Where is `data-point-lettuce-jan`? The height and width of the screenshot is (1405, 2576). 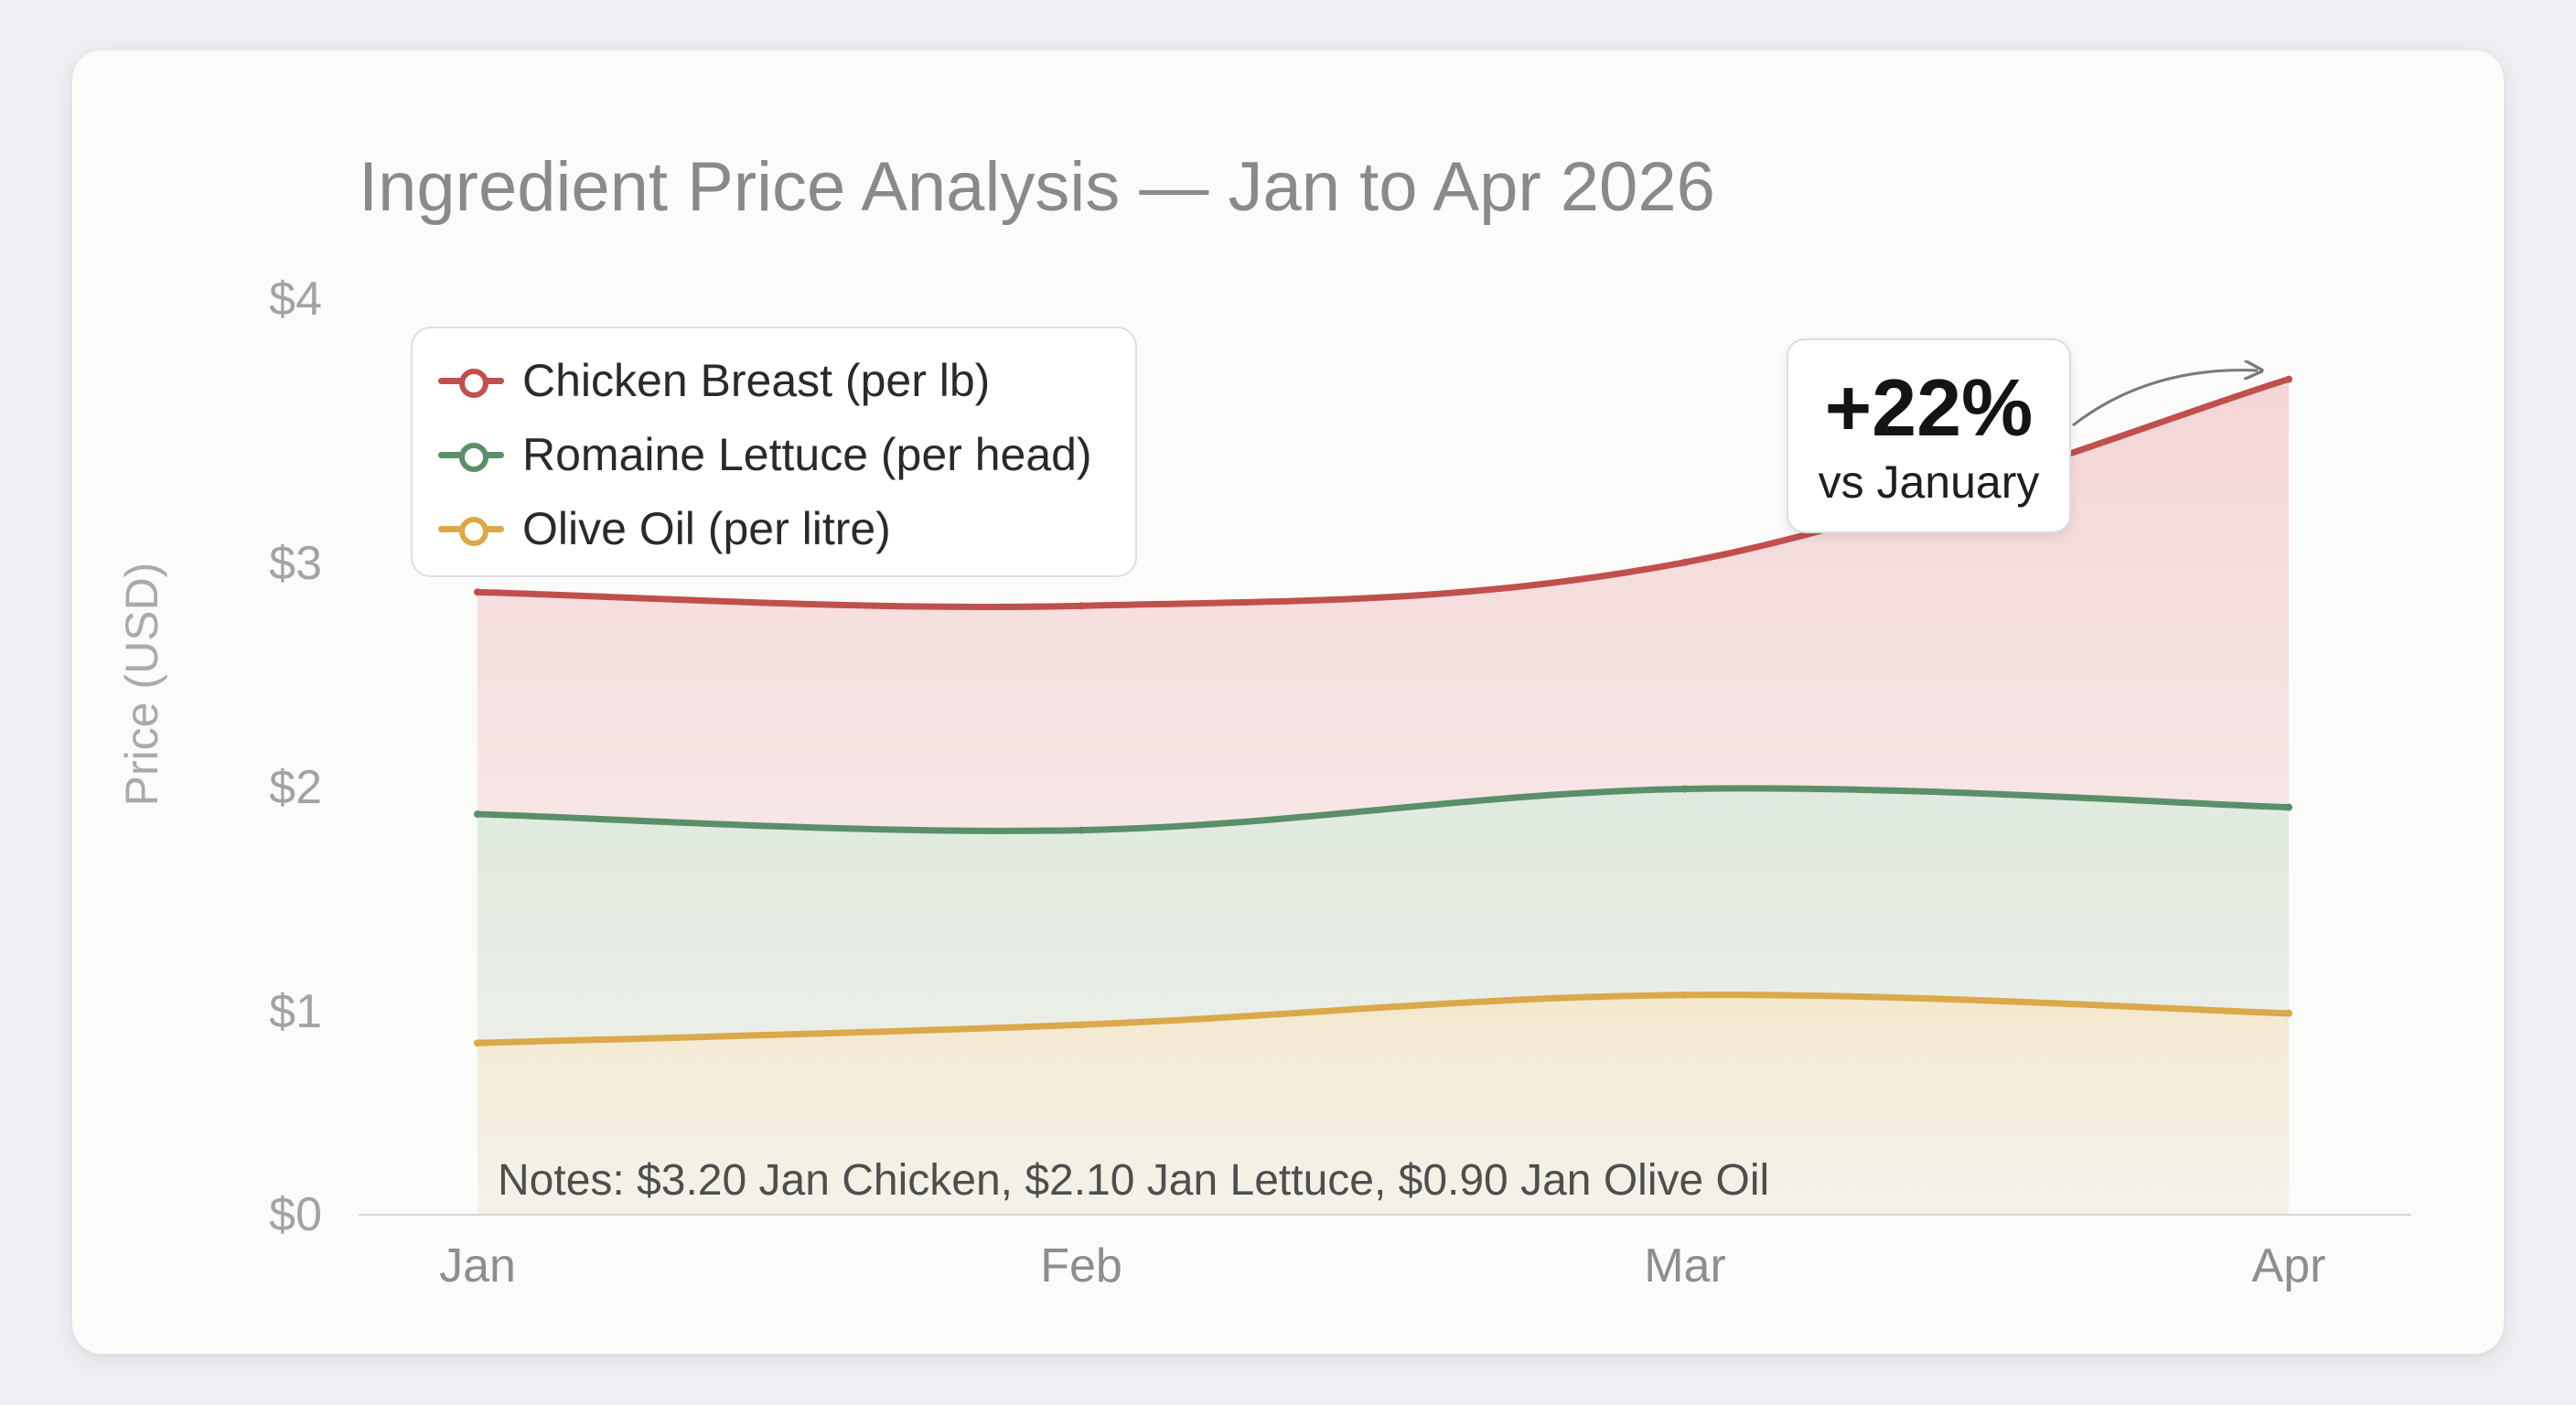
data-point-lettuce-jan is located at coordinates (478, 814).